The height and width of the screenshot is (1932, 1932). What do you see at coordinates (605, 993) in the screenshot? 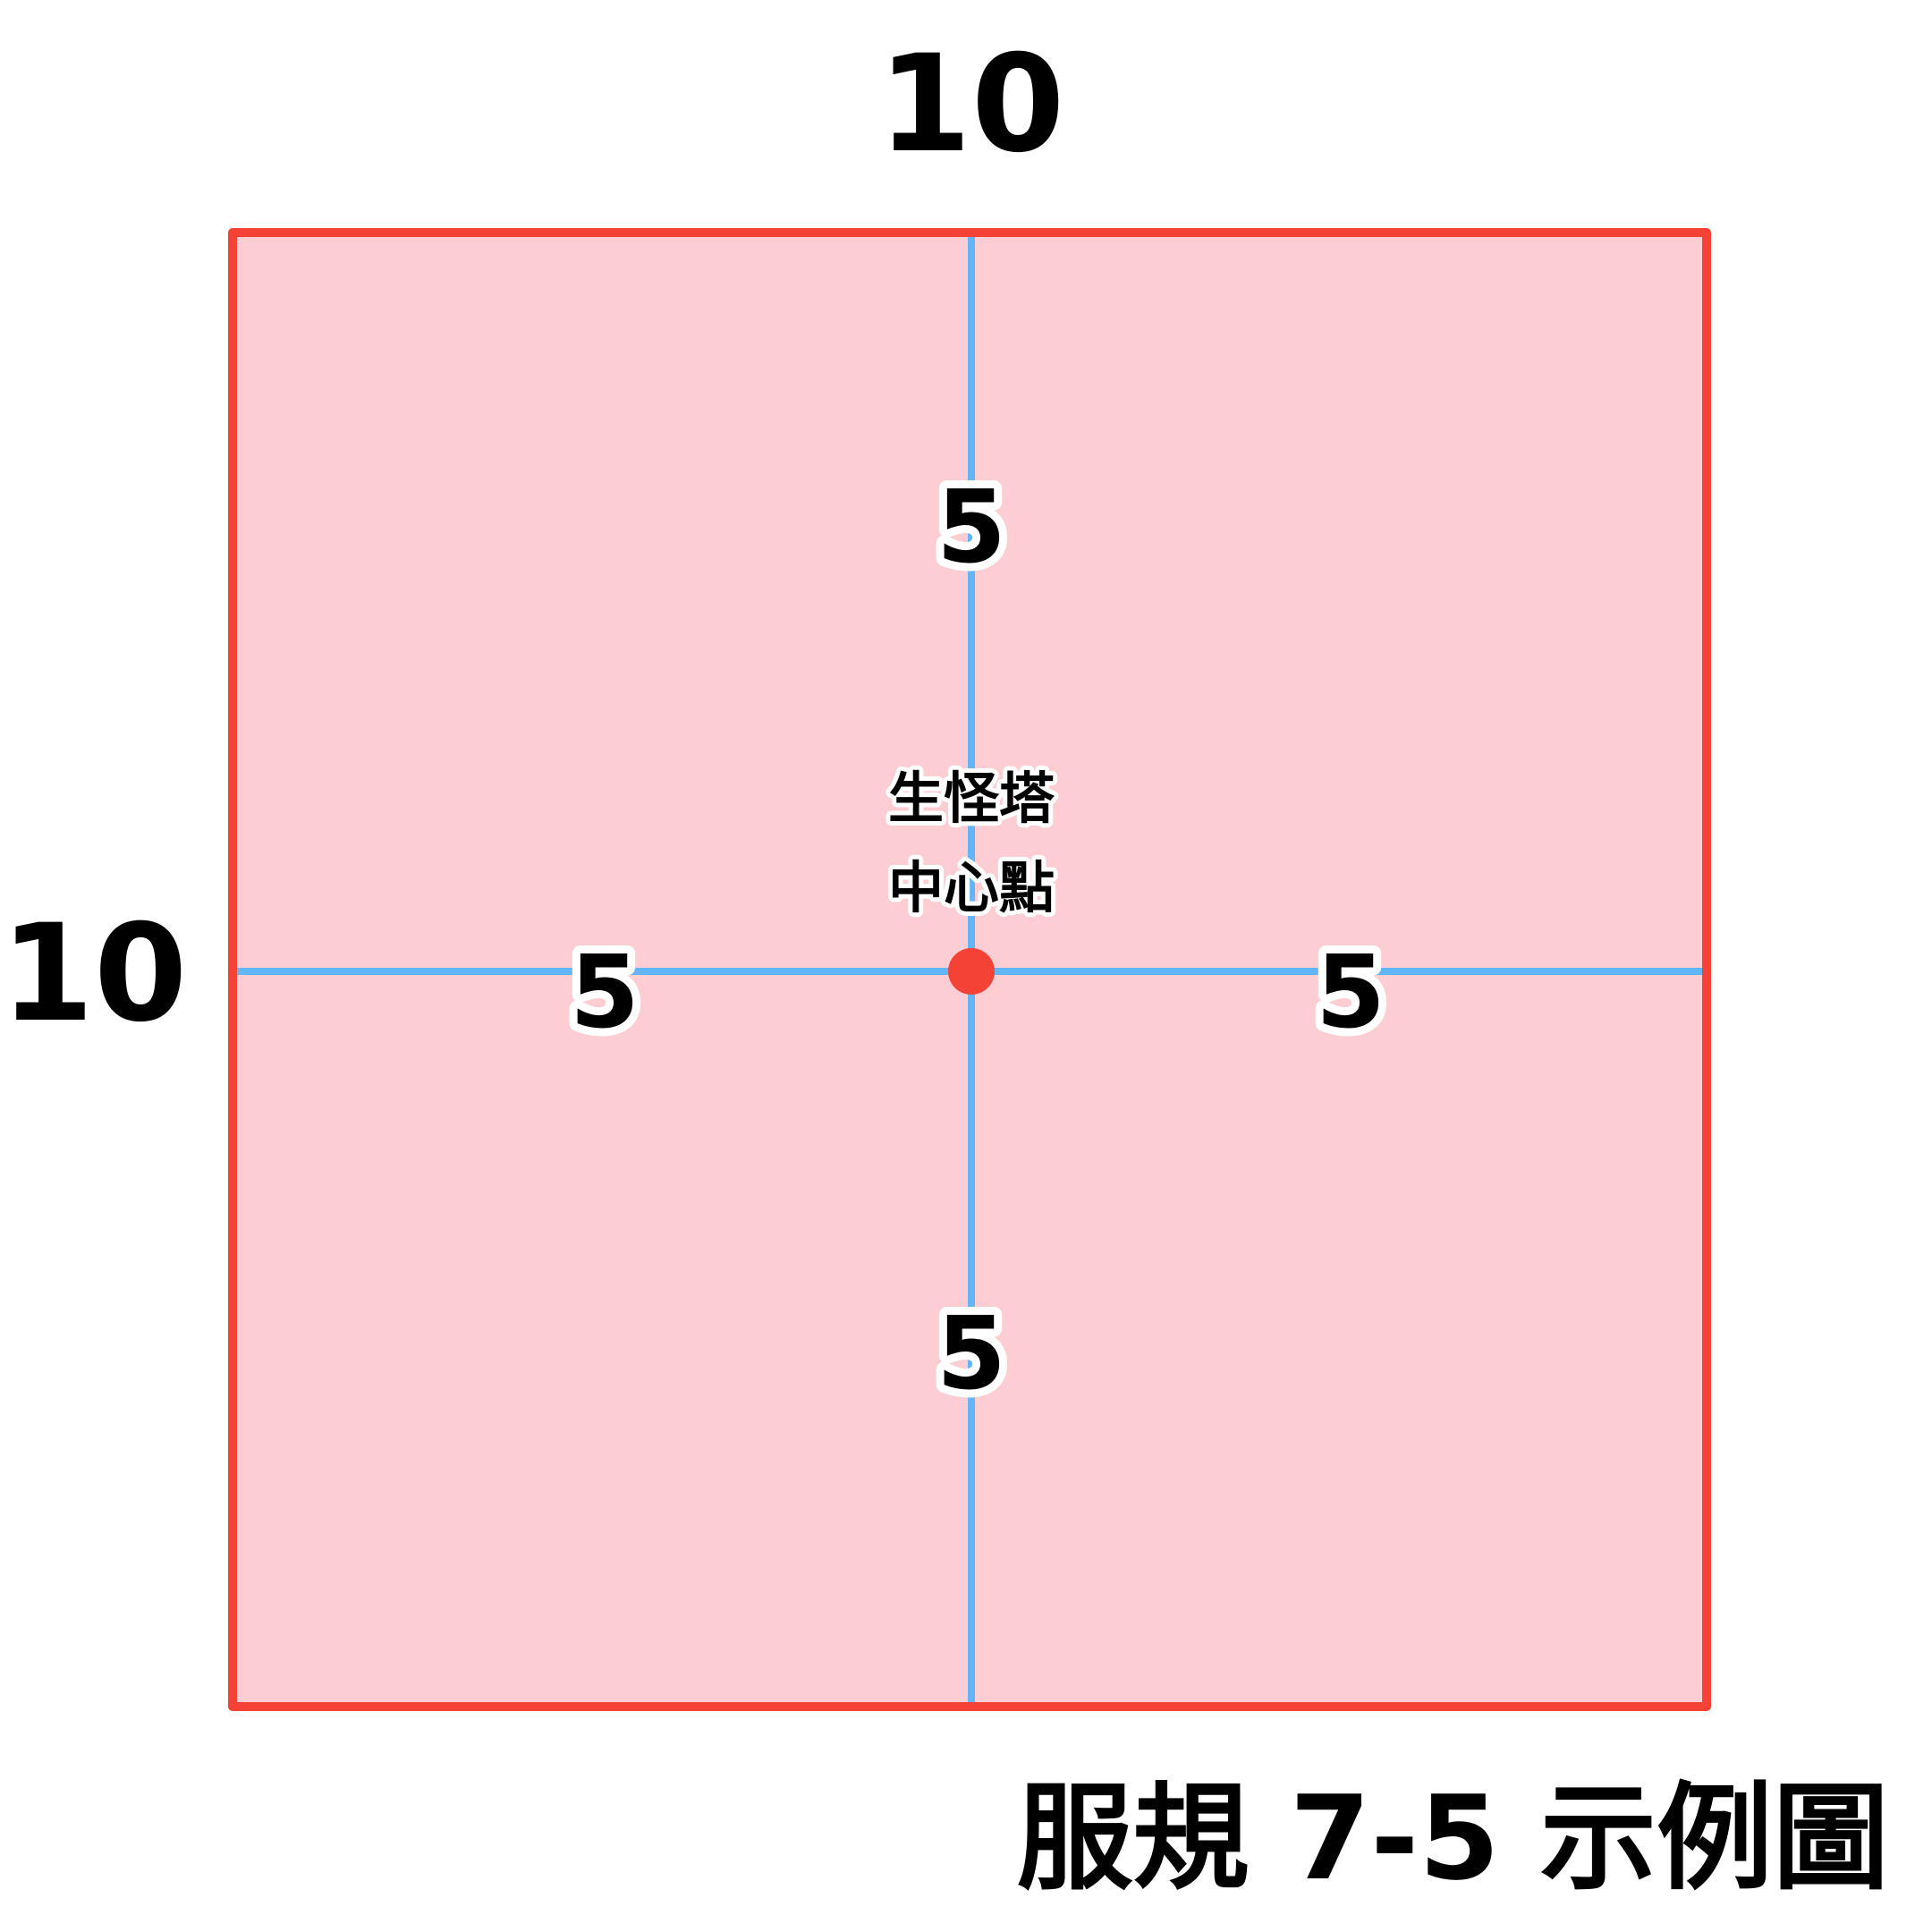
I see `half-label-left: 5` at bounding box center [605, 993].